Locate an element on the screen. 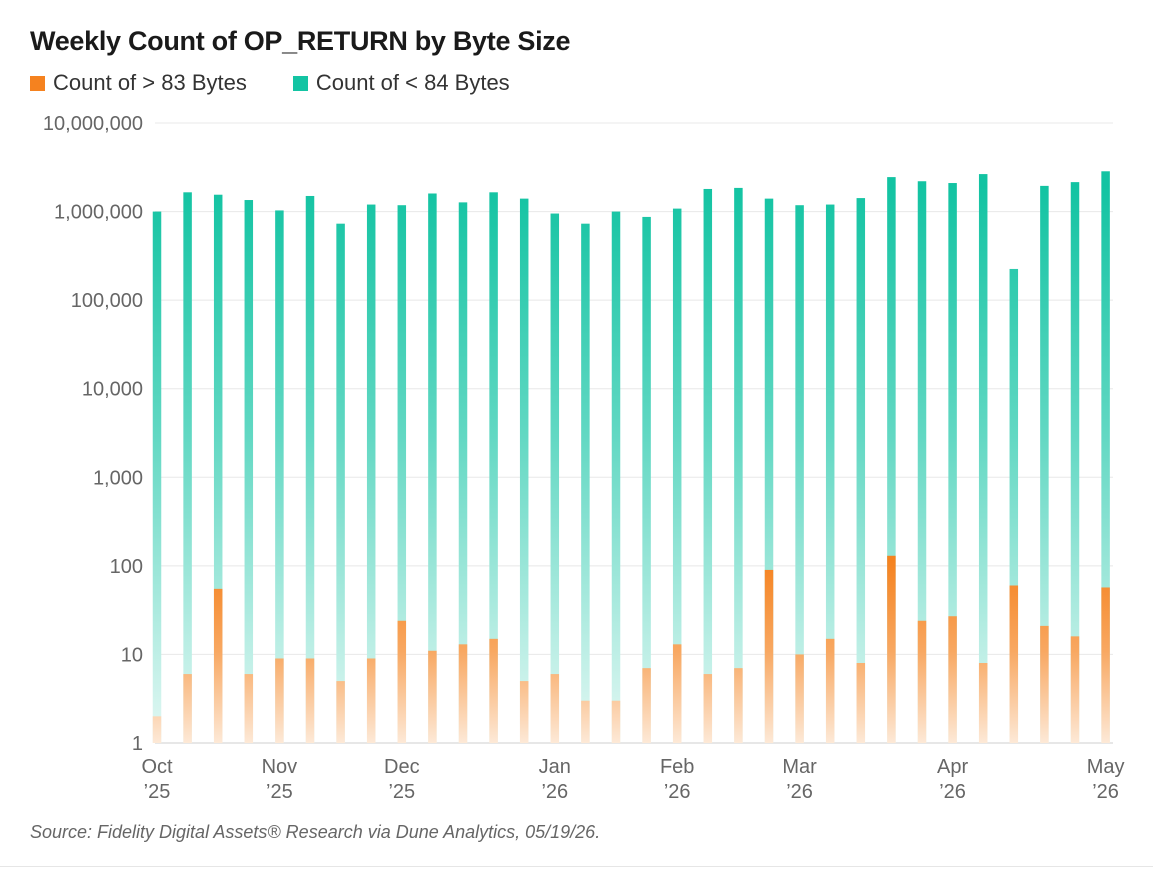 This screenshot has width=1153, height=882. y-tick-label: 100 is located at coordinates (126, 567).